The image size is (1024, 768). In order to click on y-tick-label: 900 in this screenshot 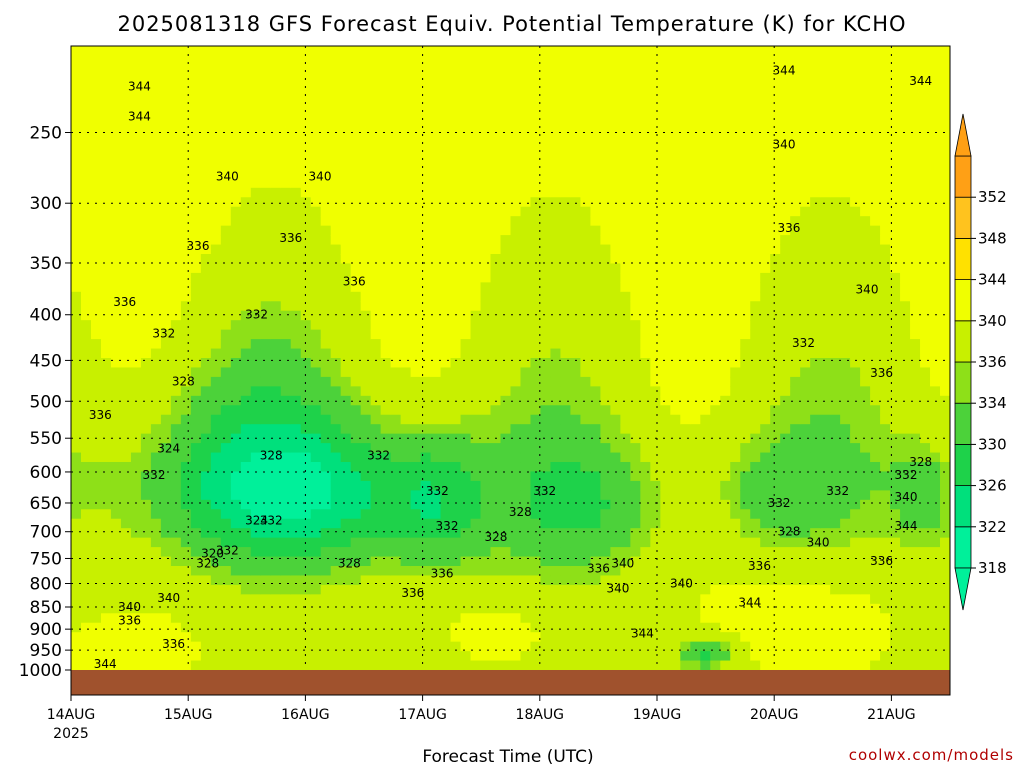, I will do `click(46, 630)`.